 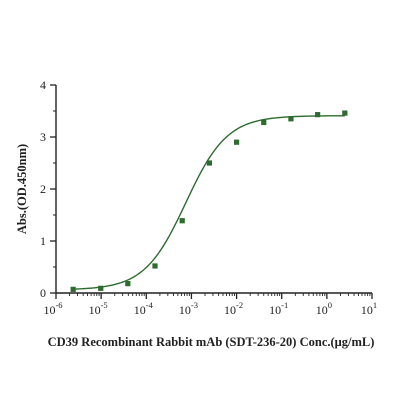 What do you see at coordinates (43, 85) in the screenshot?
I see `y-tick-label: 4` at bounding box center [43, 85].